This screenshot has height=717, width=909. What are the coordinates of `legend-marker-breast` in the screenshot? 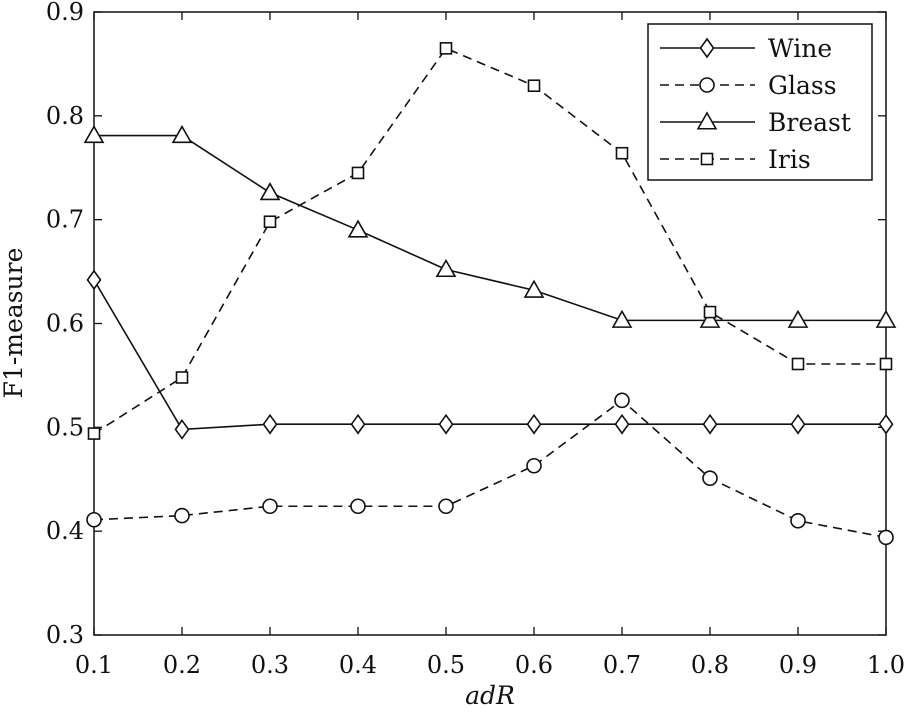 It's located at (707, 120).